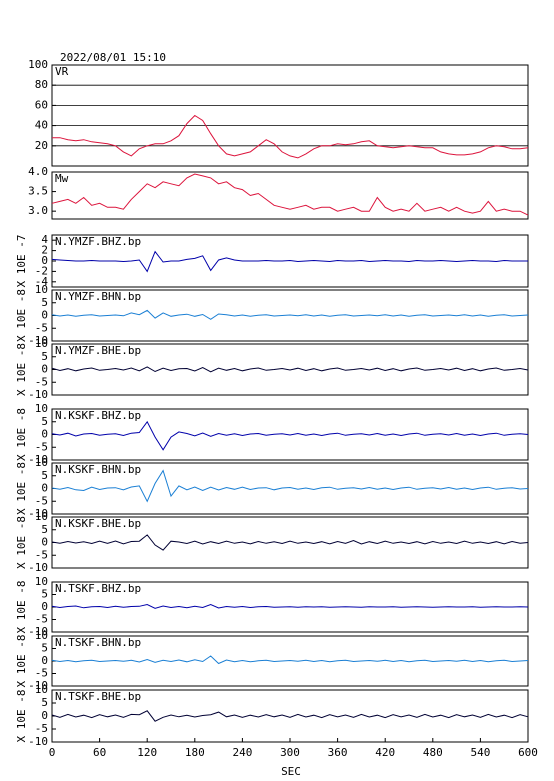 This screenshot has width=554, height=781. I want to click on chart-title: 2022/08/01 15:10, so click(113, 57).